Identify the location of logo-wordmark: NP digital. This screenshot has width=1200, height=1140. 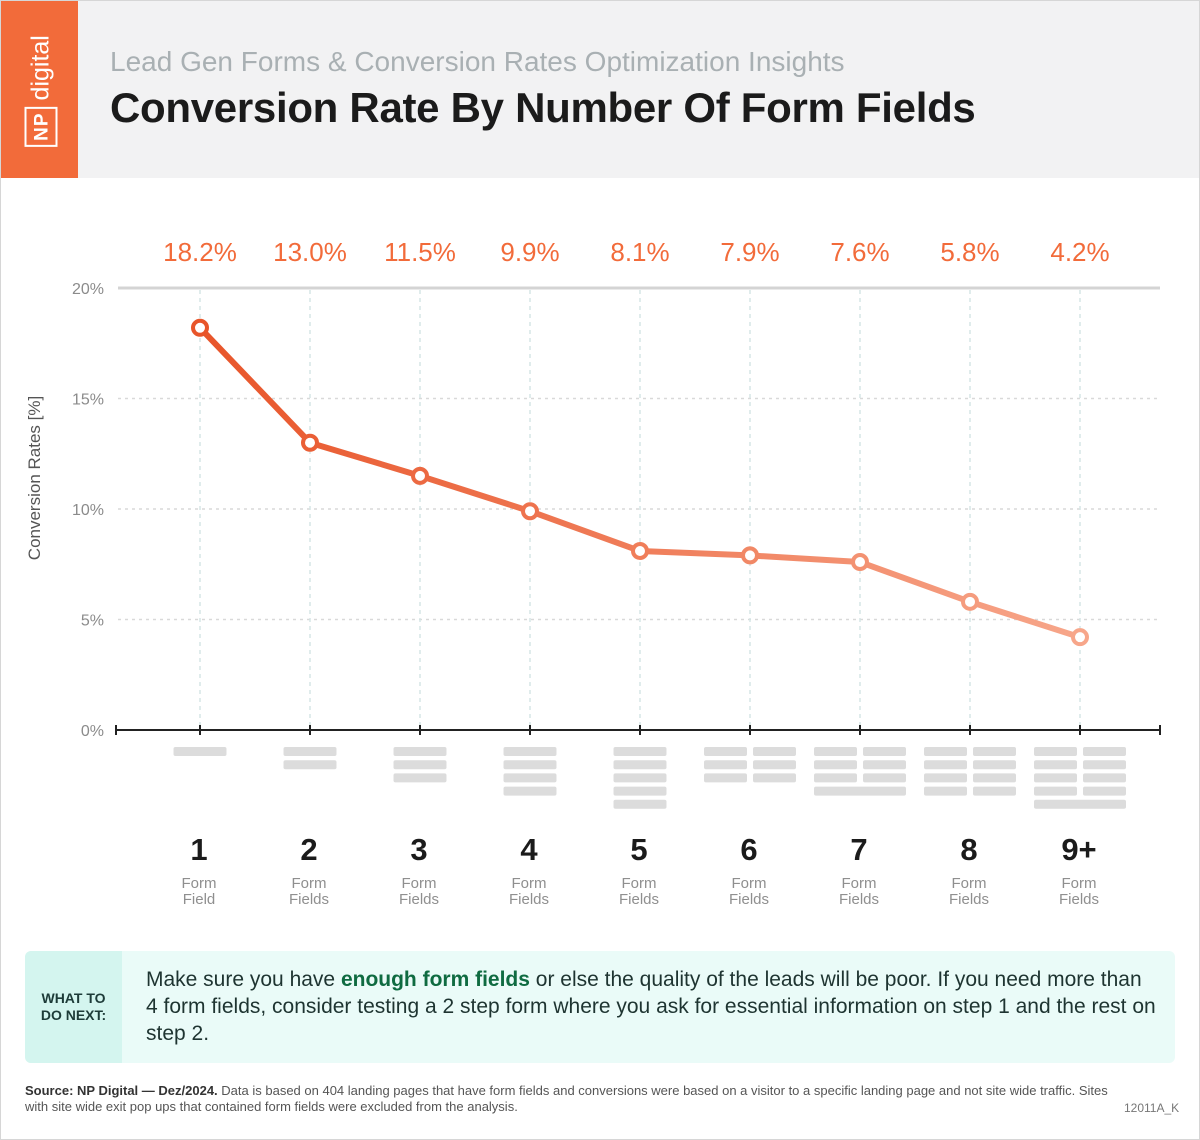
(41, 91).